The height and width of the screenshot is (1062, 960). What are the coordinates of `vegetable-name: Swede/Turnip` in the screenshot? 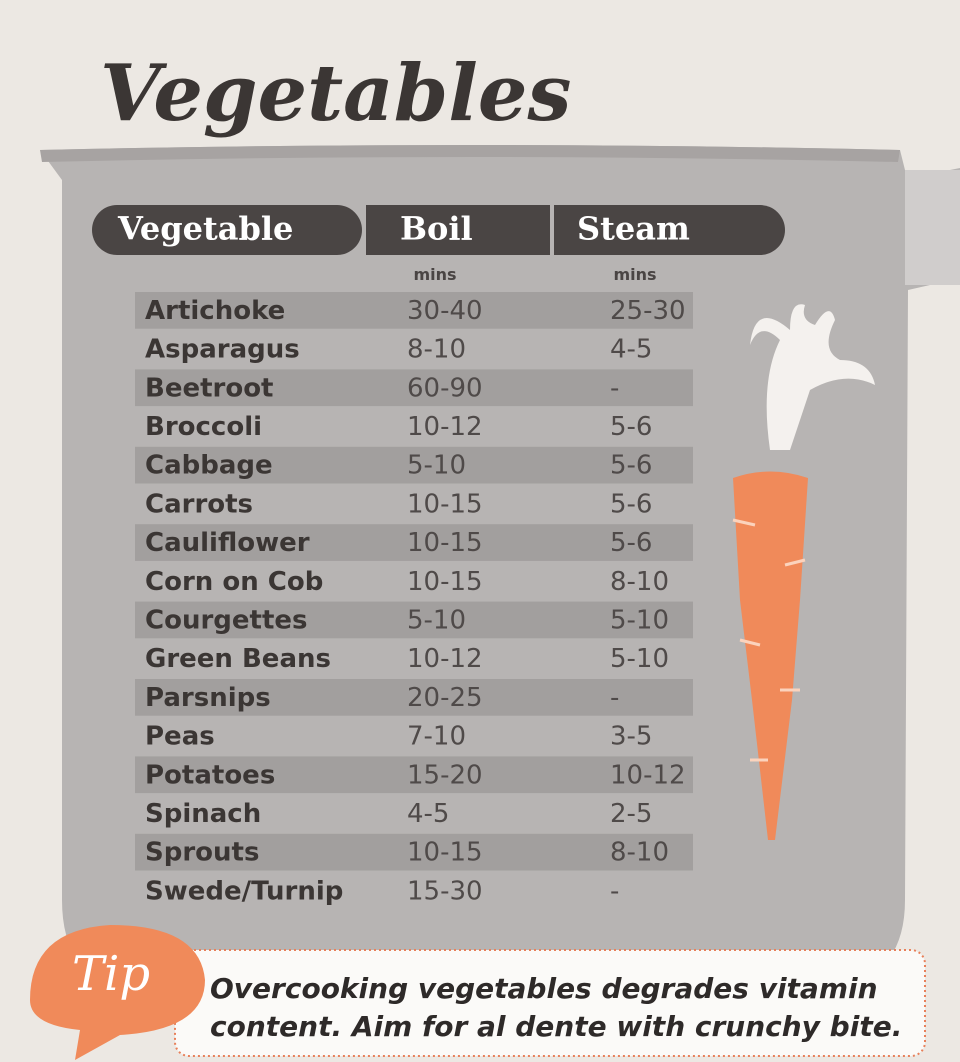 It's located at (244, 891).